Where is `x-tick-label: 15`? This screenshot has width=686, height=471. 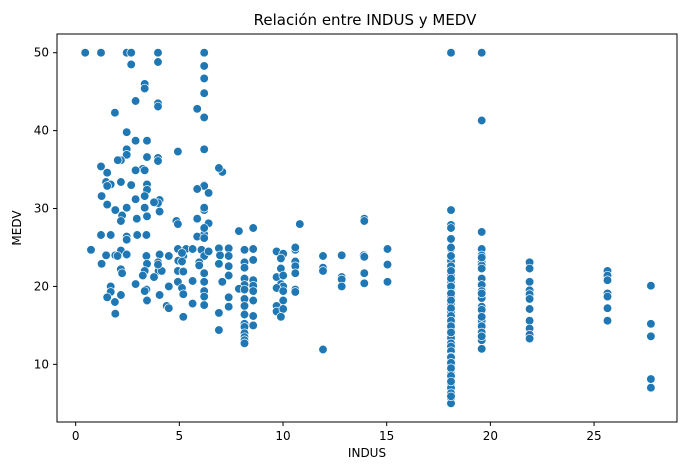
x-tick-label: 15 is located at coordinates (386, 436).